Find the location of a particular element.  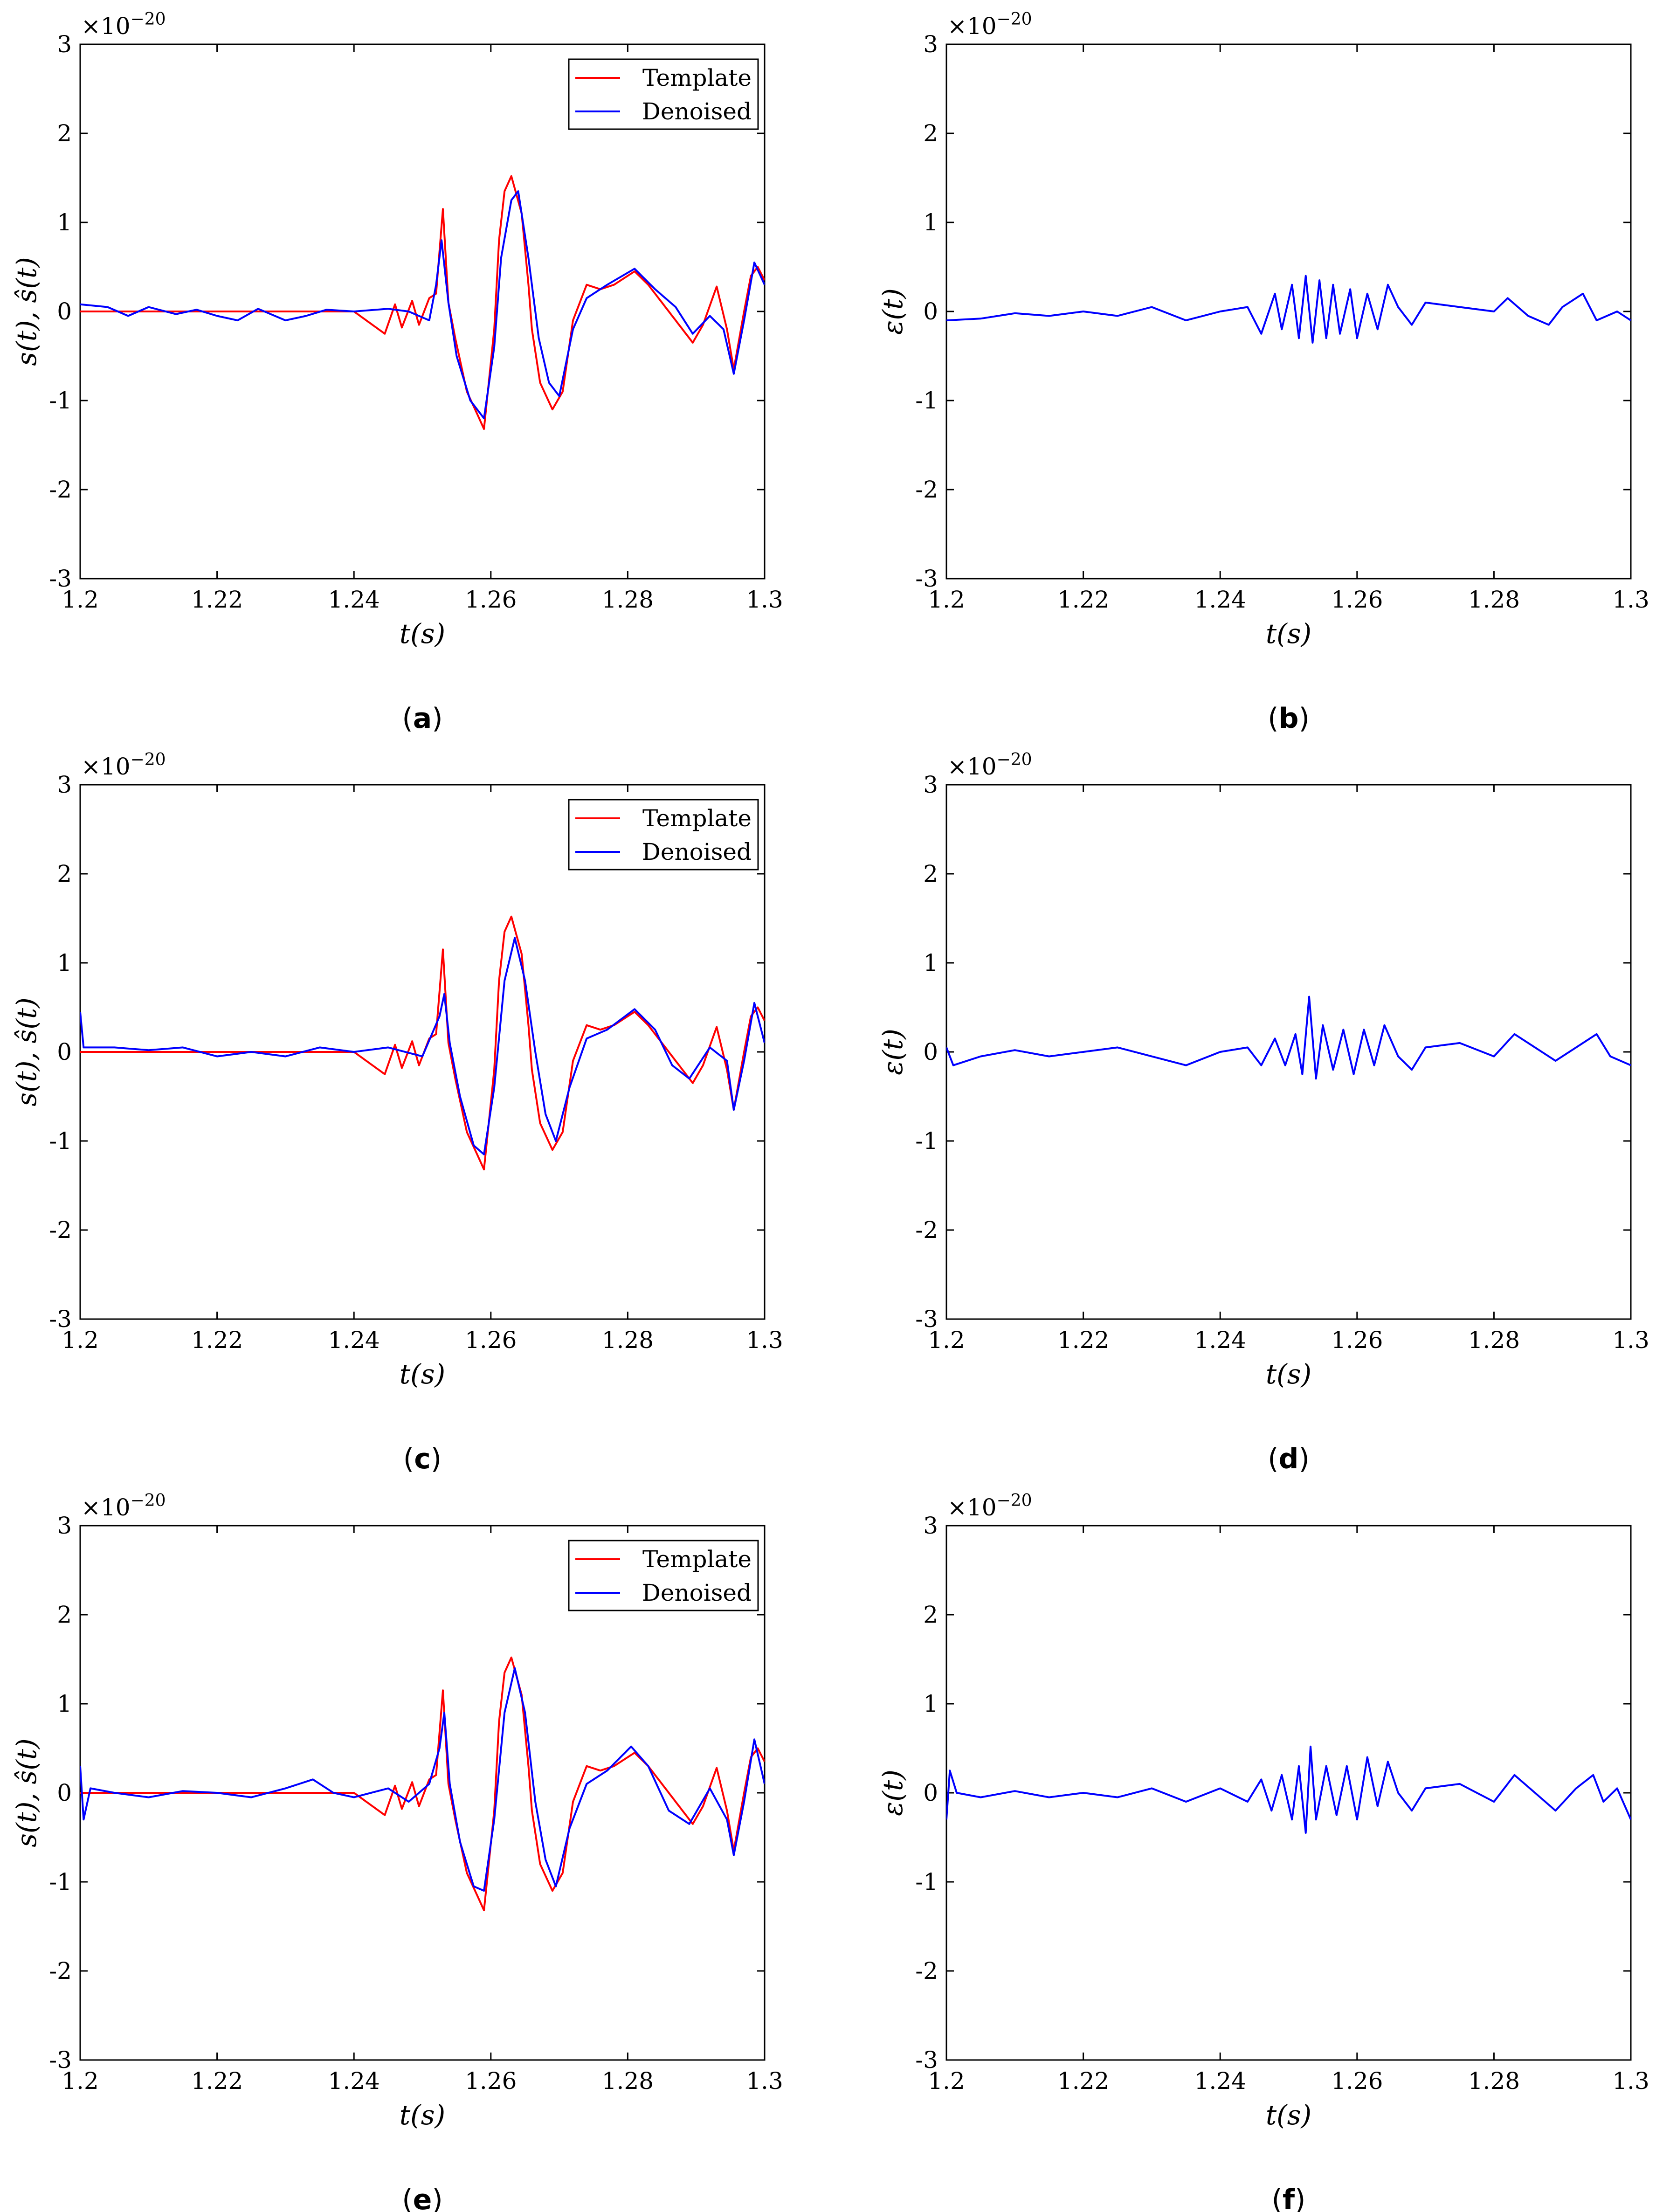

panel-caption: (a) is located at coordinates (422, 718).